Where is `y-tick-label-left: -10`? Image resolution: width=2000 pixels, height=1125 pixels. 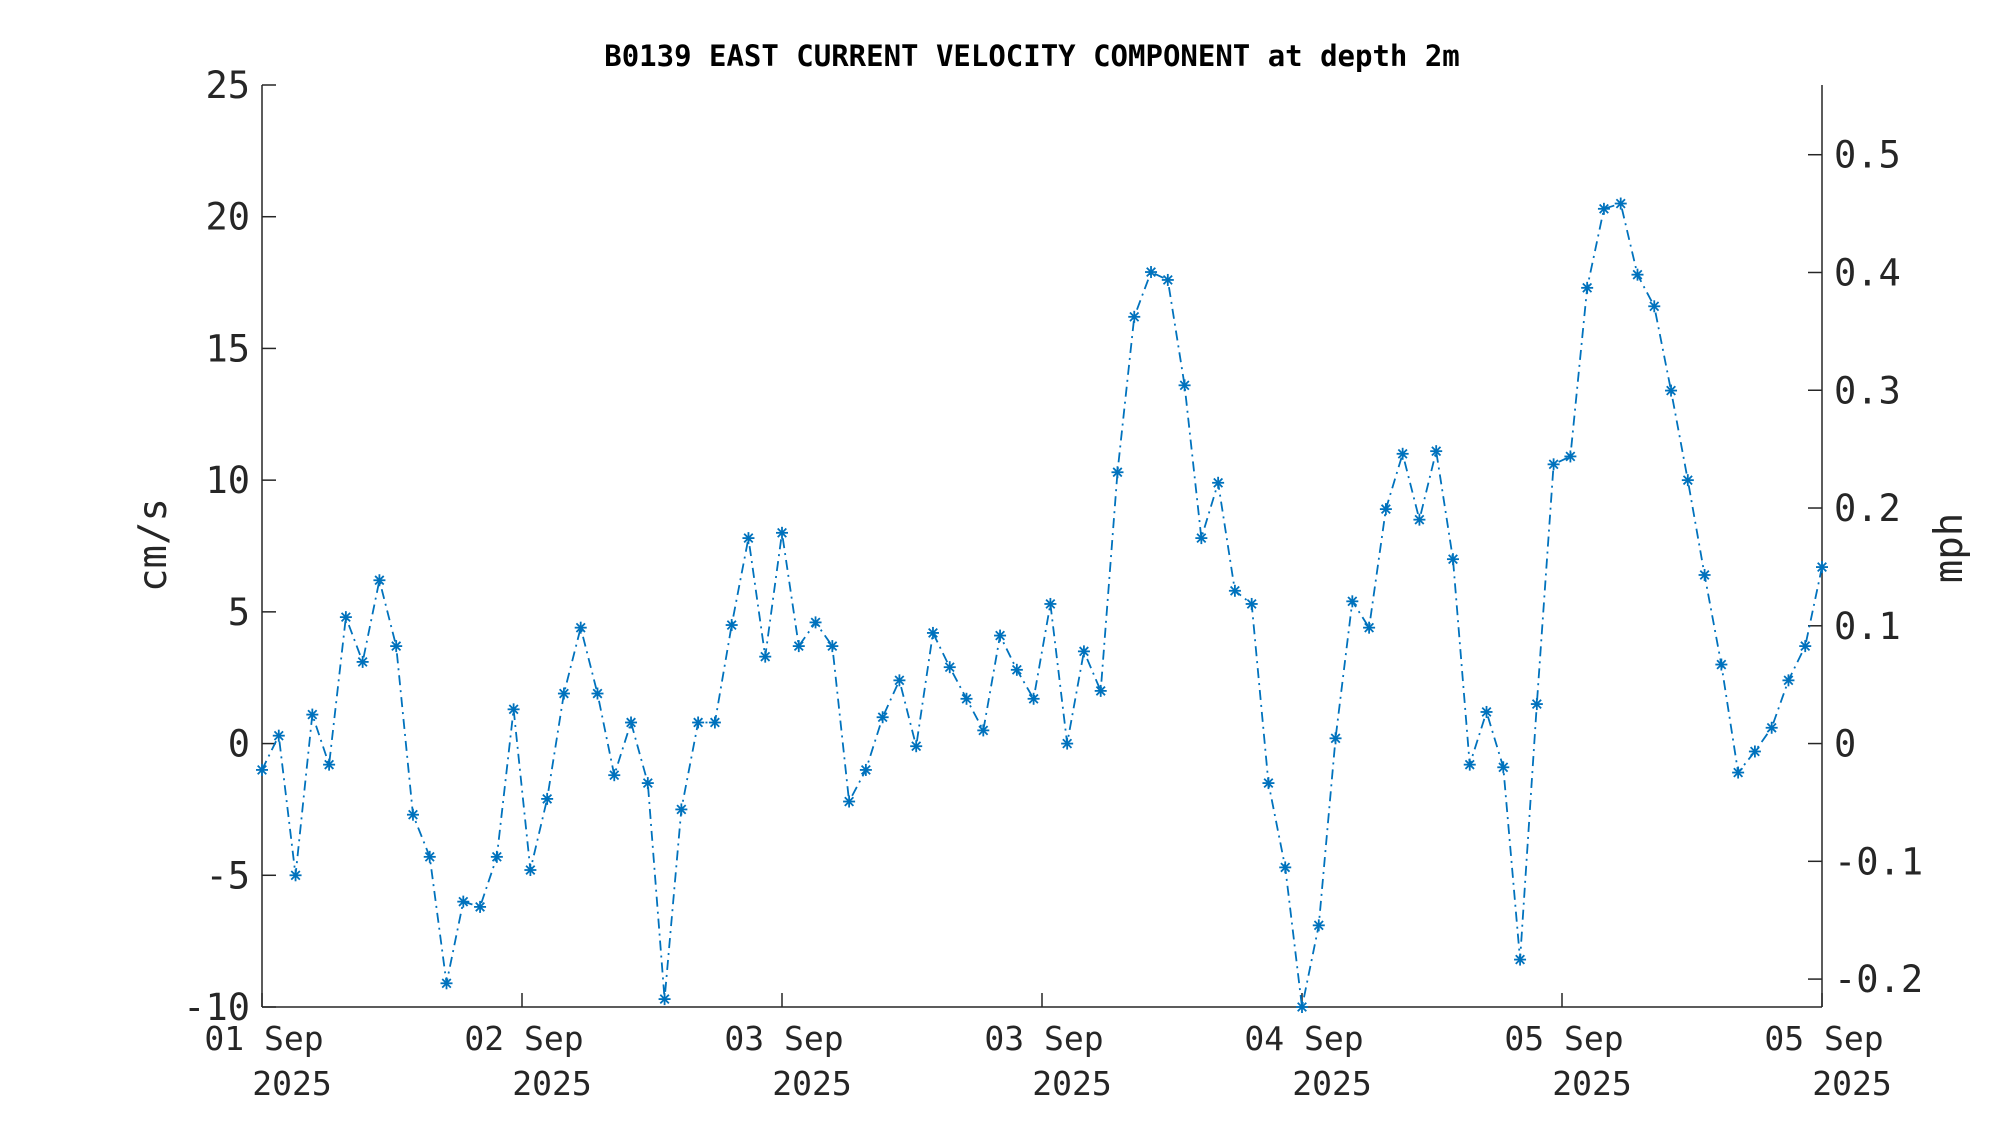 y-tick-label-left: -10 is located at coordinates (216, 1007).